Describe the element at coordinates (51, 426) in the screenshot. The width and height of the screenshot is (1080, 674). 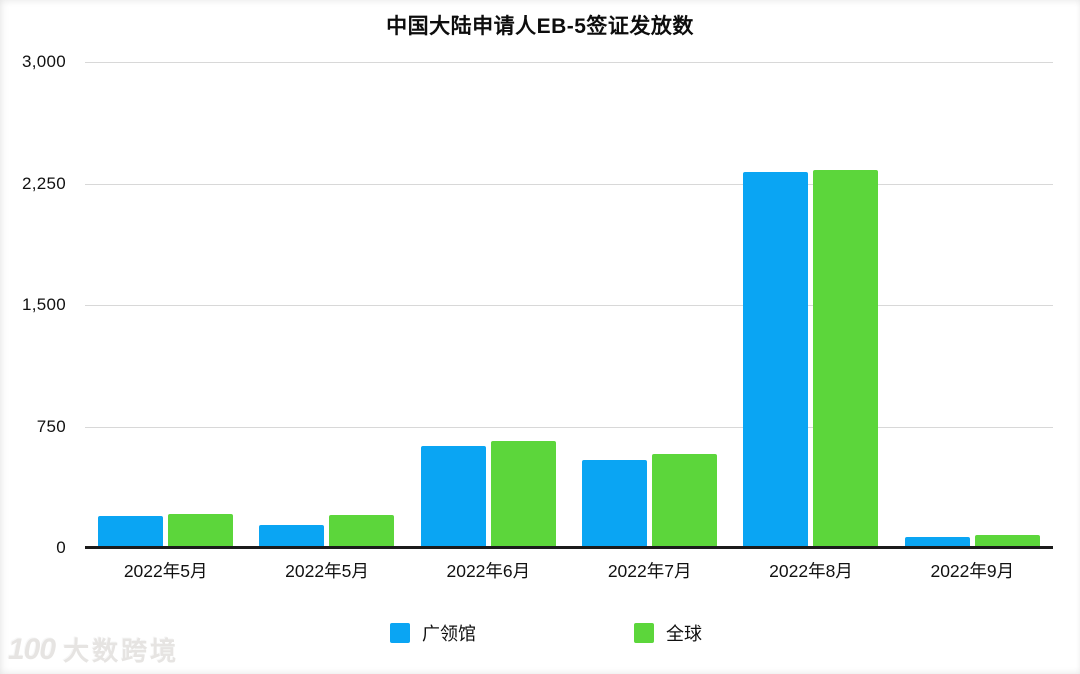
I see `y-tick-label: 750` at that location.